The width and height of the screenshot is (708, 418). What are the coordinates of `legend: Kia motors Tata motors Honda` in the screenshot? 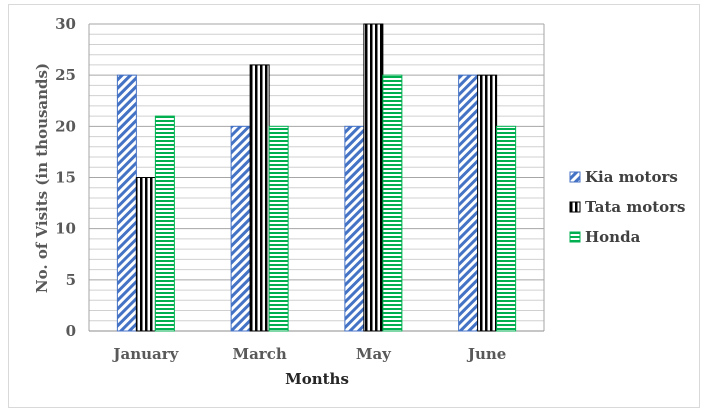 It's located at (627, 207).